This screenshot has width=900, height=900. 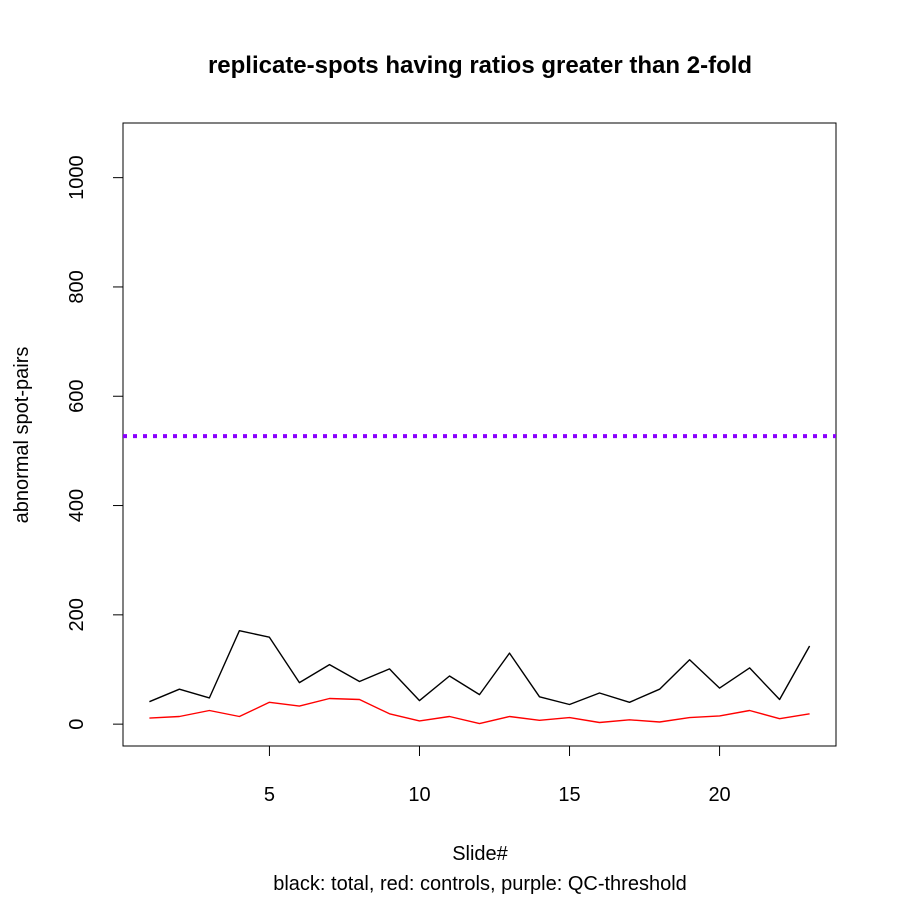 What do you see at coordinates (77, 286) in the screenshot?
I see `y-tick-label: 800` at bounding box center [77, 286].